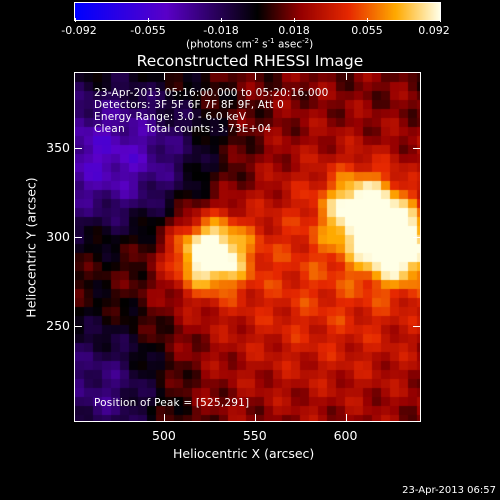  Describe the element at coordinates (345, 435) in the screenshot. I see `x-tick-label: 600` at that location.